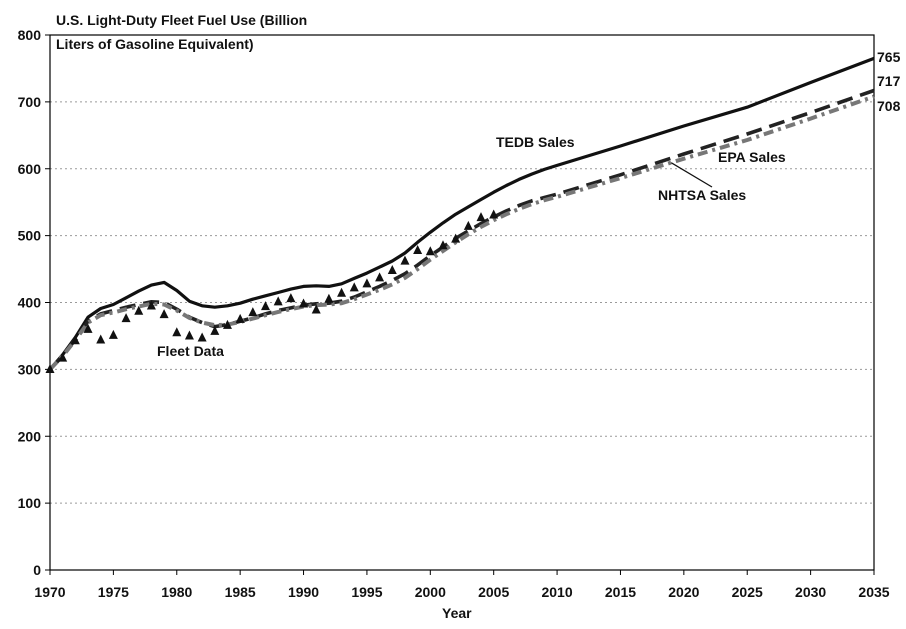 The height and width of the screenshot is (629, 906). Describe the element at coordinates (176, 592) in the screenshot. I see `x-tick-label: 1980` at that location.